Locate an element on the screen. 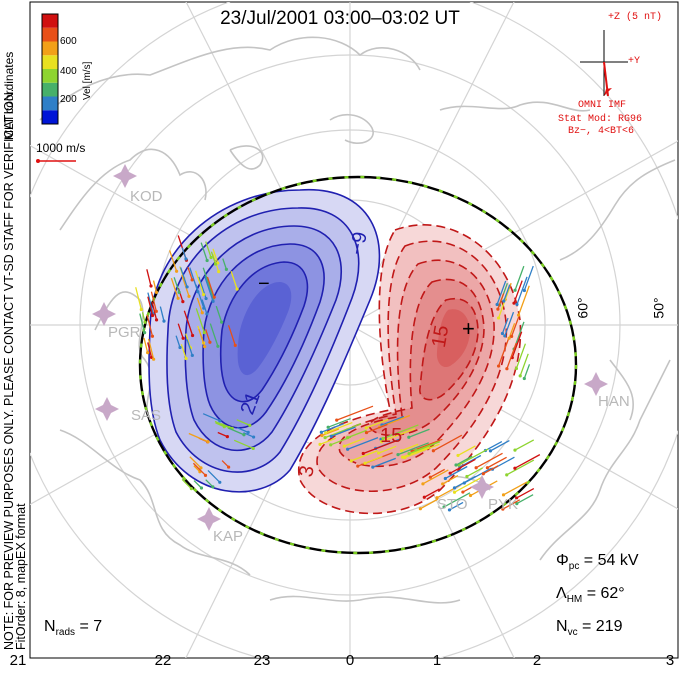 The height and width of the screenshot is (674, 680). station-label-han: HAN is located at coordinates (614, 401).